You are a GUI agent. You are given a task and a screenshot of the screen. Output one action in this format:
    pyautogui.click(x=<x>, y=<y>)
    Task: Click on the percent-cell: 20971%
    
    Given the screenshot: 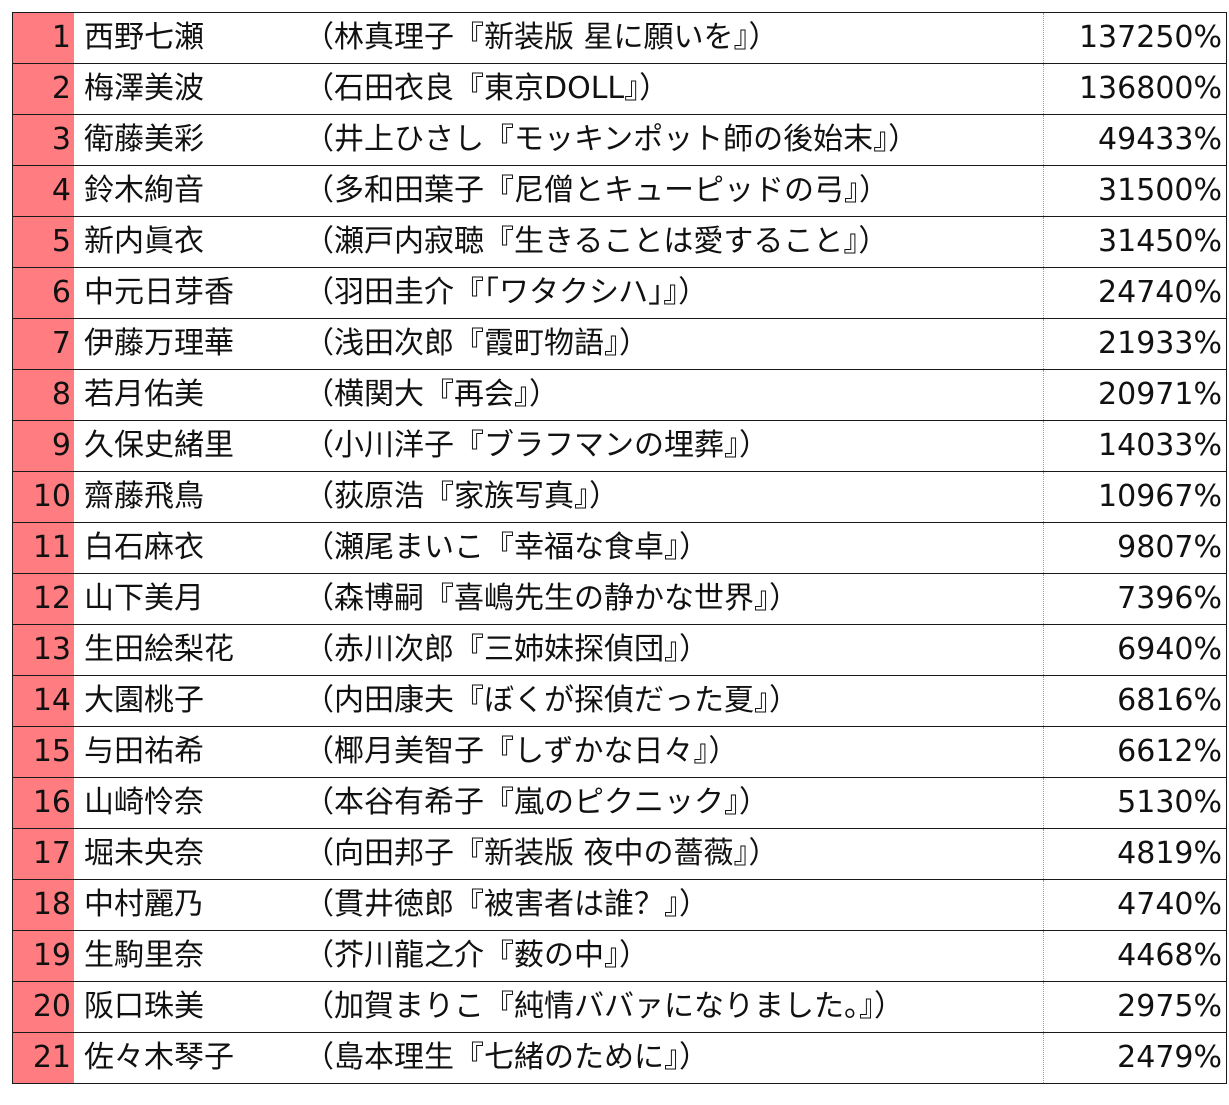 What is the action you would take?
    pyautogui.click(x=1135, y=395)
    